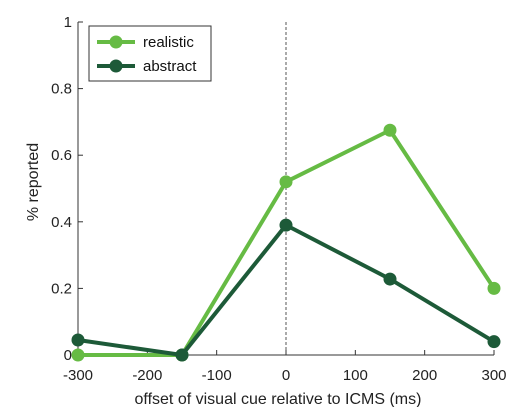 This screenshot has width=510, height=407. What do you see at coordinates (217, 375) in the screenshot?
I see `x-tick-label: -100` at bounding box center [217, 375].